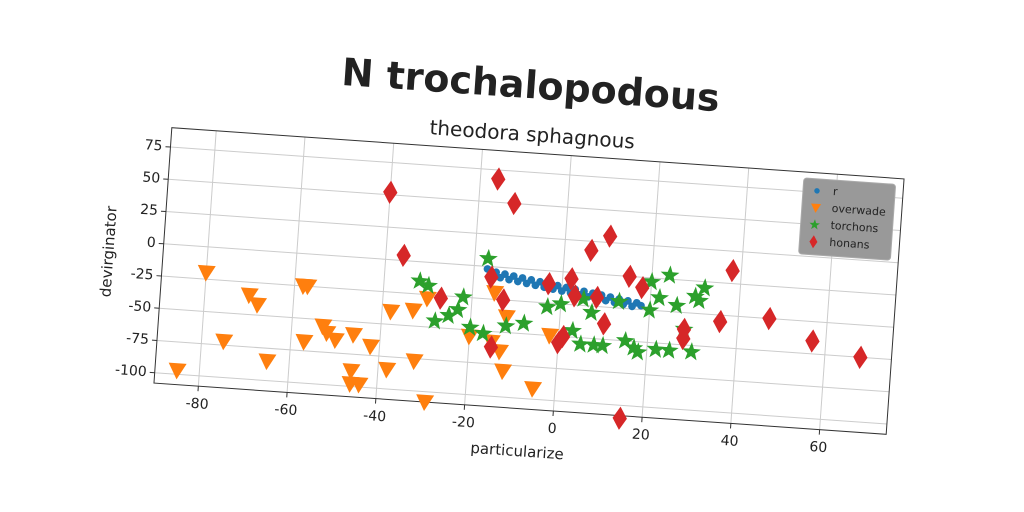  What do you see at coordinates (530, 85) in the screenshot?
I see `chart-title: N trochalopodous` at bounding box center [530, 85].